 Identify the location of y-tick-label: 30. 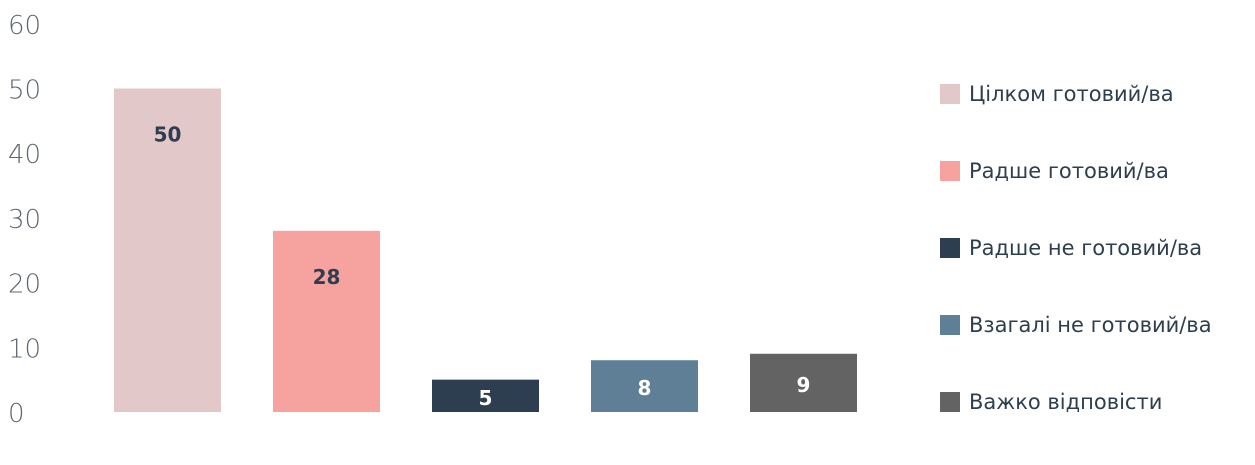
(24, 220).